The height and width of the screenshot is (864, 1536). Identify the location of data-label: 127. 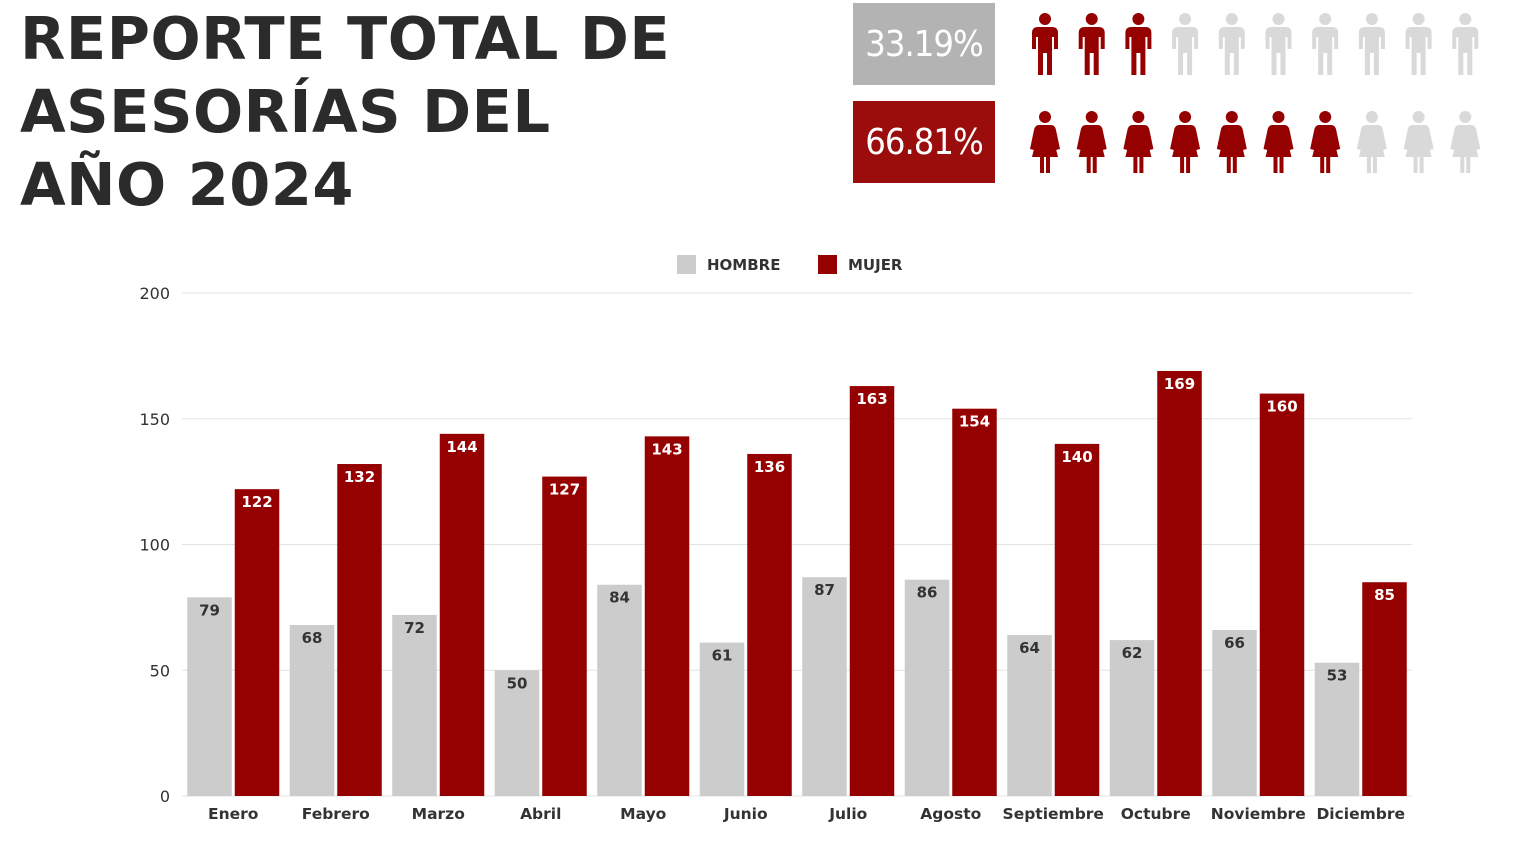
(564, 490).